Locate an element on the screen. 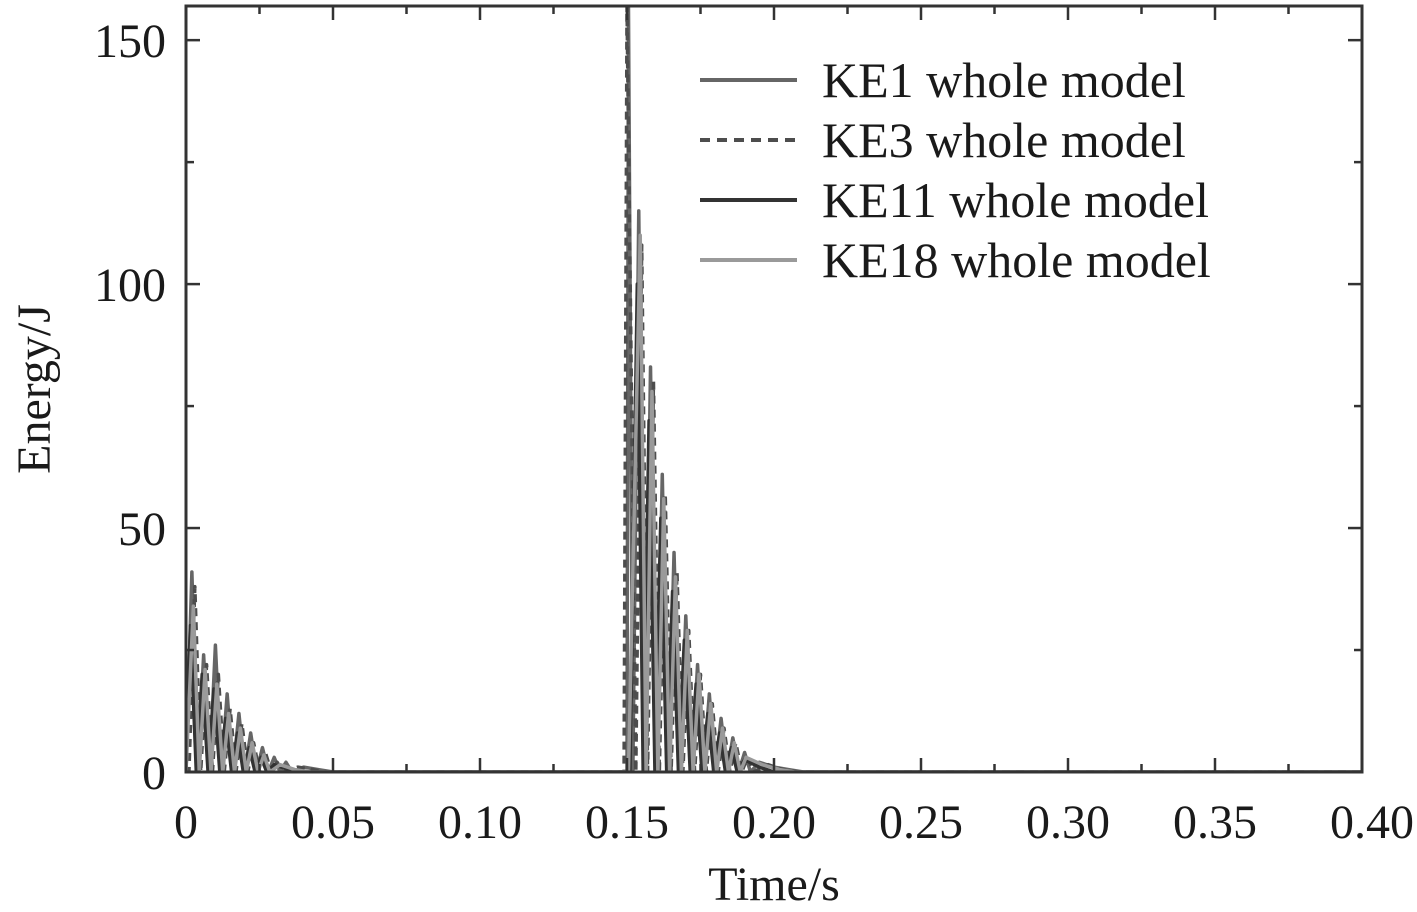 The image size is (1417, 912). x-tick-label: 0.10 is located at coordinates (480, 822).